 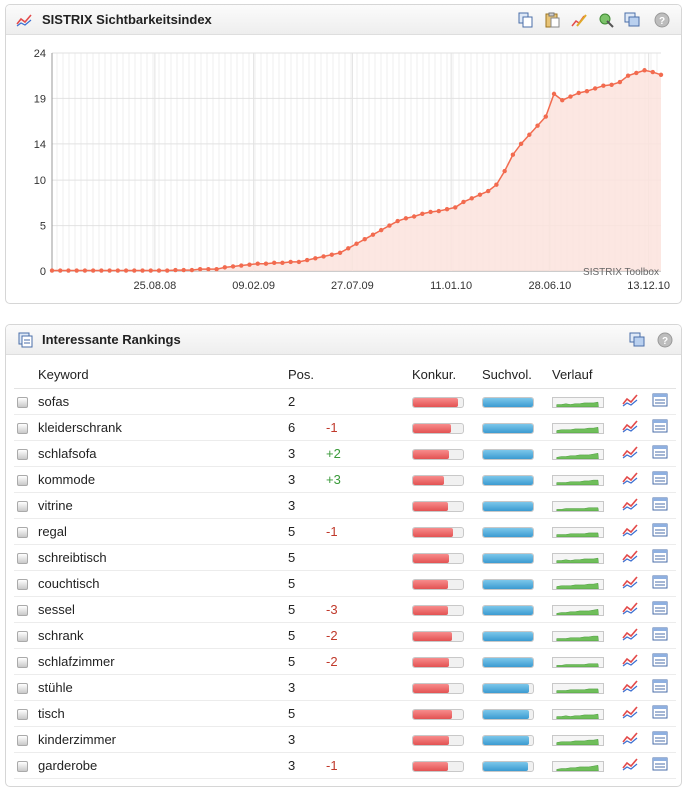 What do you see at coordinates (345, 687) in the screenshot?
I see `table-row: stühle 3` at bounding box center [345, 687].